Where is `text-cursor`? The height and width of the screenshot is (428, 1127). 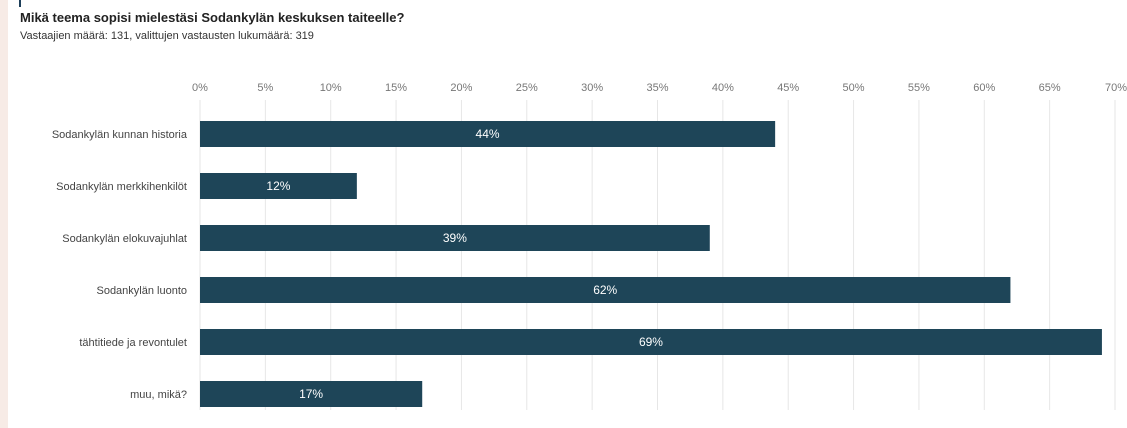 text-cursor is located at coordinates (20, 3).